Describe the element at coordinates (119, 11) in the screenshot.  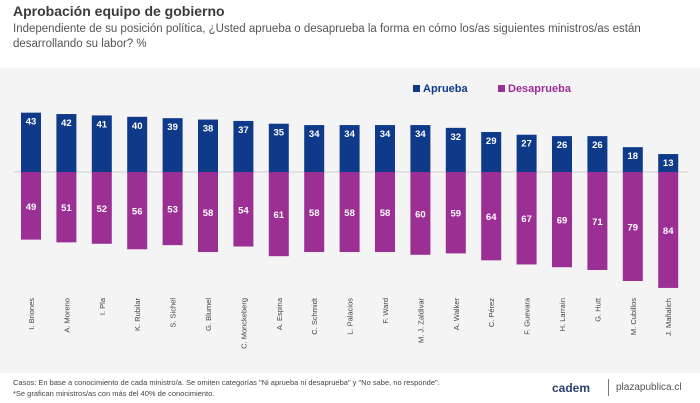
I see `chart-title: Aprobación equipo de gobierno` at that location.